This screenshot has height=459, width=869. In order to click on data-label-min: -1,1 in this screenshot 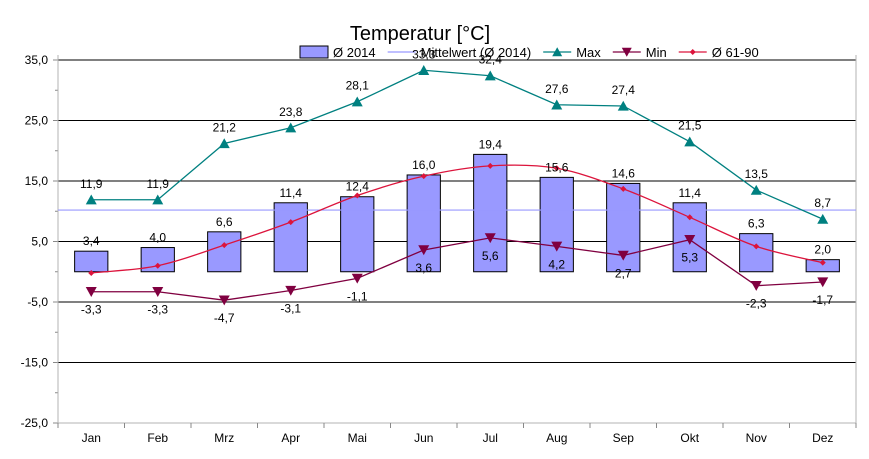, I will do `click(357, 296)`.